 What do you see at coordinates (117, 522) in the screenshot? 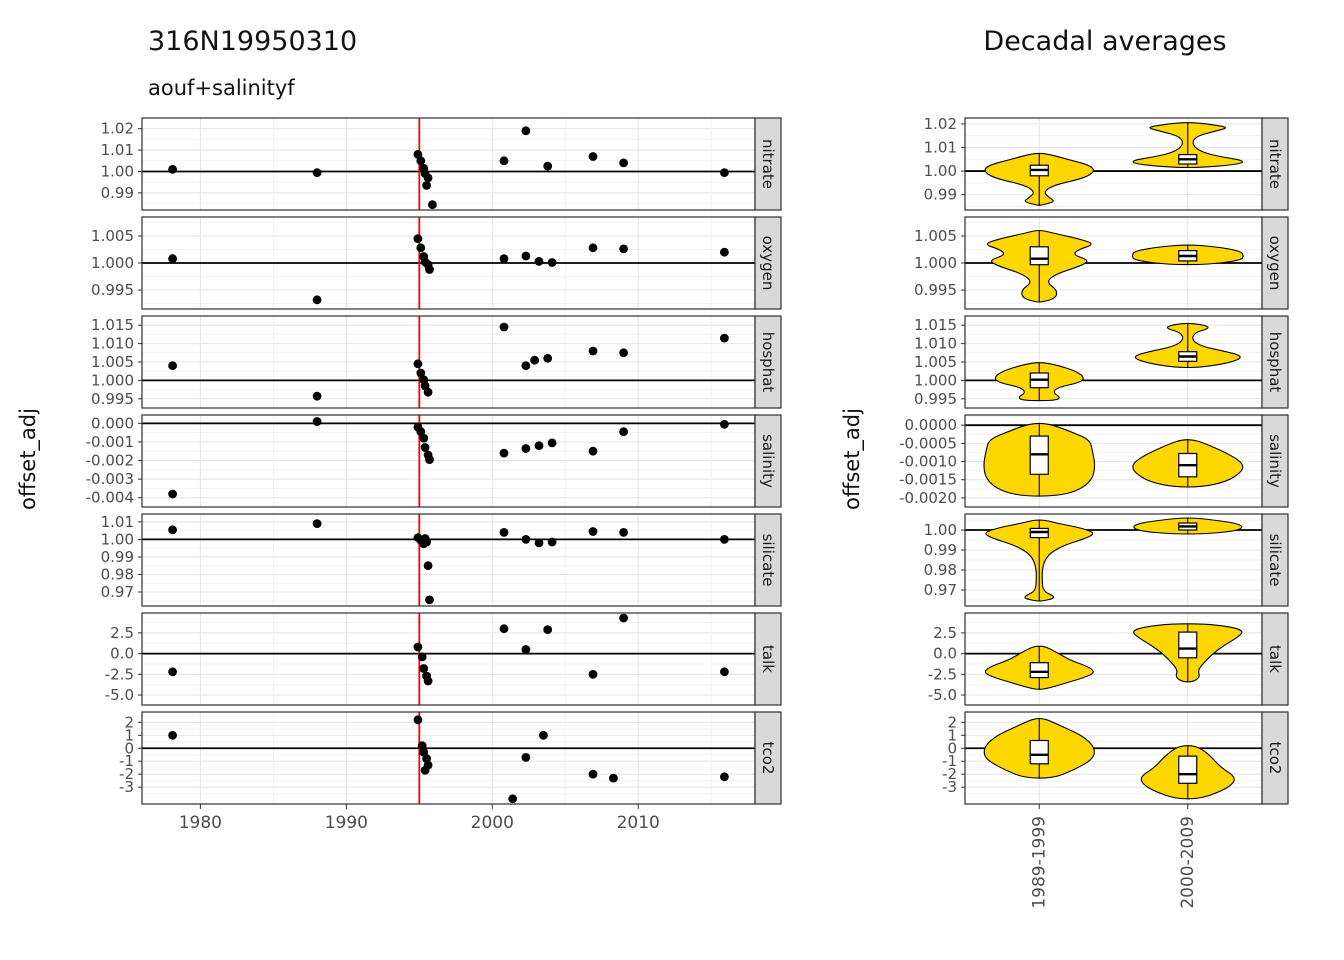
I see `y-tick-label: 1.01` at bounding box center [117, 522].